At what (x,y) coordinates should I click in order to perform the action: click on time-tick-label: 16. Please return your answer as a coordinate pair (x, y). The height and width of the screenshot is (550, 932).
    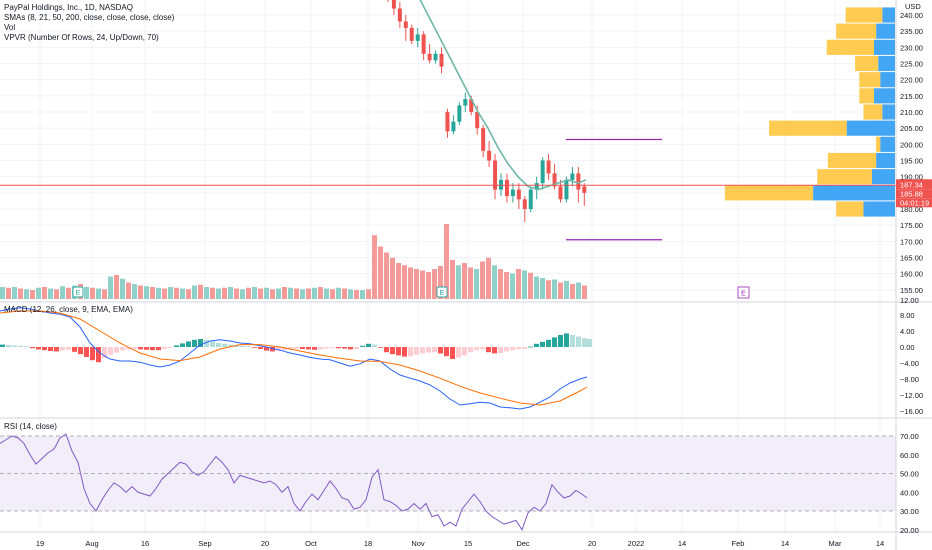
    Looking at the image, I should click on (145, 543).